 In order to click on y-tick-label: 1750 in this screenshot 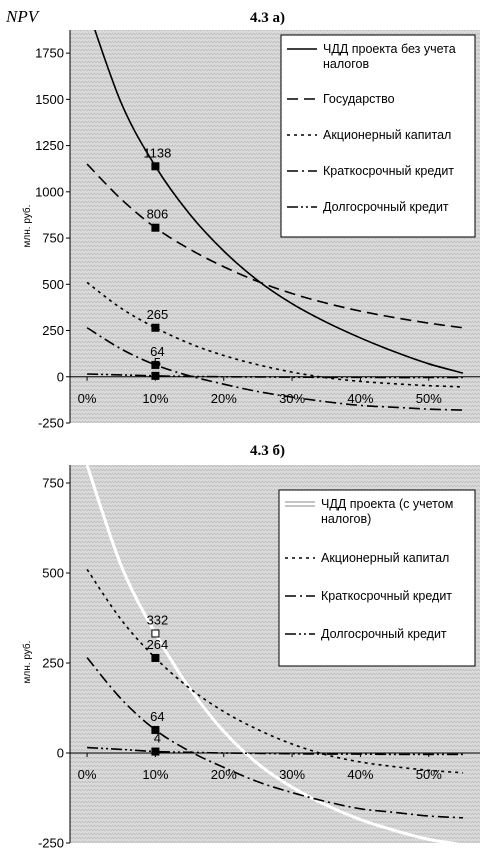, I will do `click(49, 53)`.